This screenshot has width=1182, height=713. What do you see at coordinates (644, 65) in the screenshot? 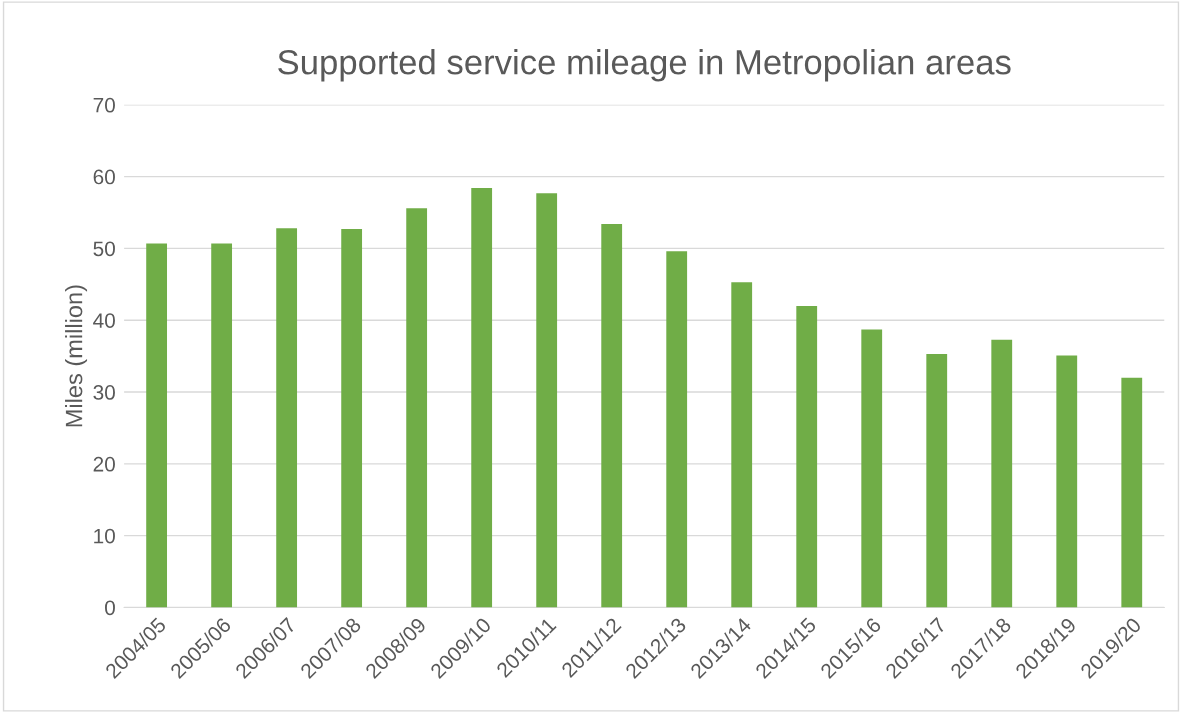
I see `chart-title: Supported service mileage in Metropolian areas` at bounding box center [644, 65].